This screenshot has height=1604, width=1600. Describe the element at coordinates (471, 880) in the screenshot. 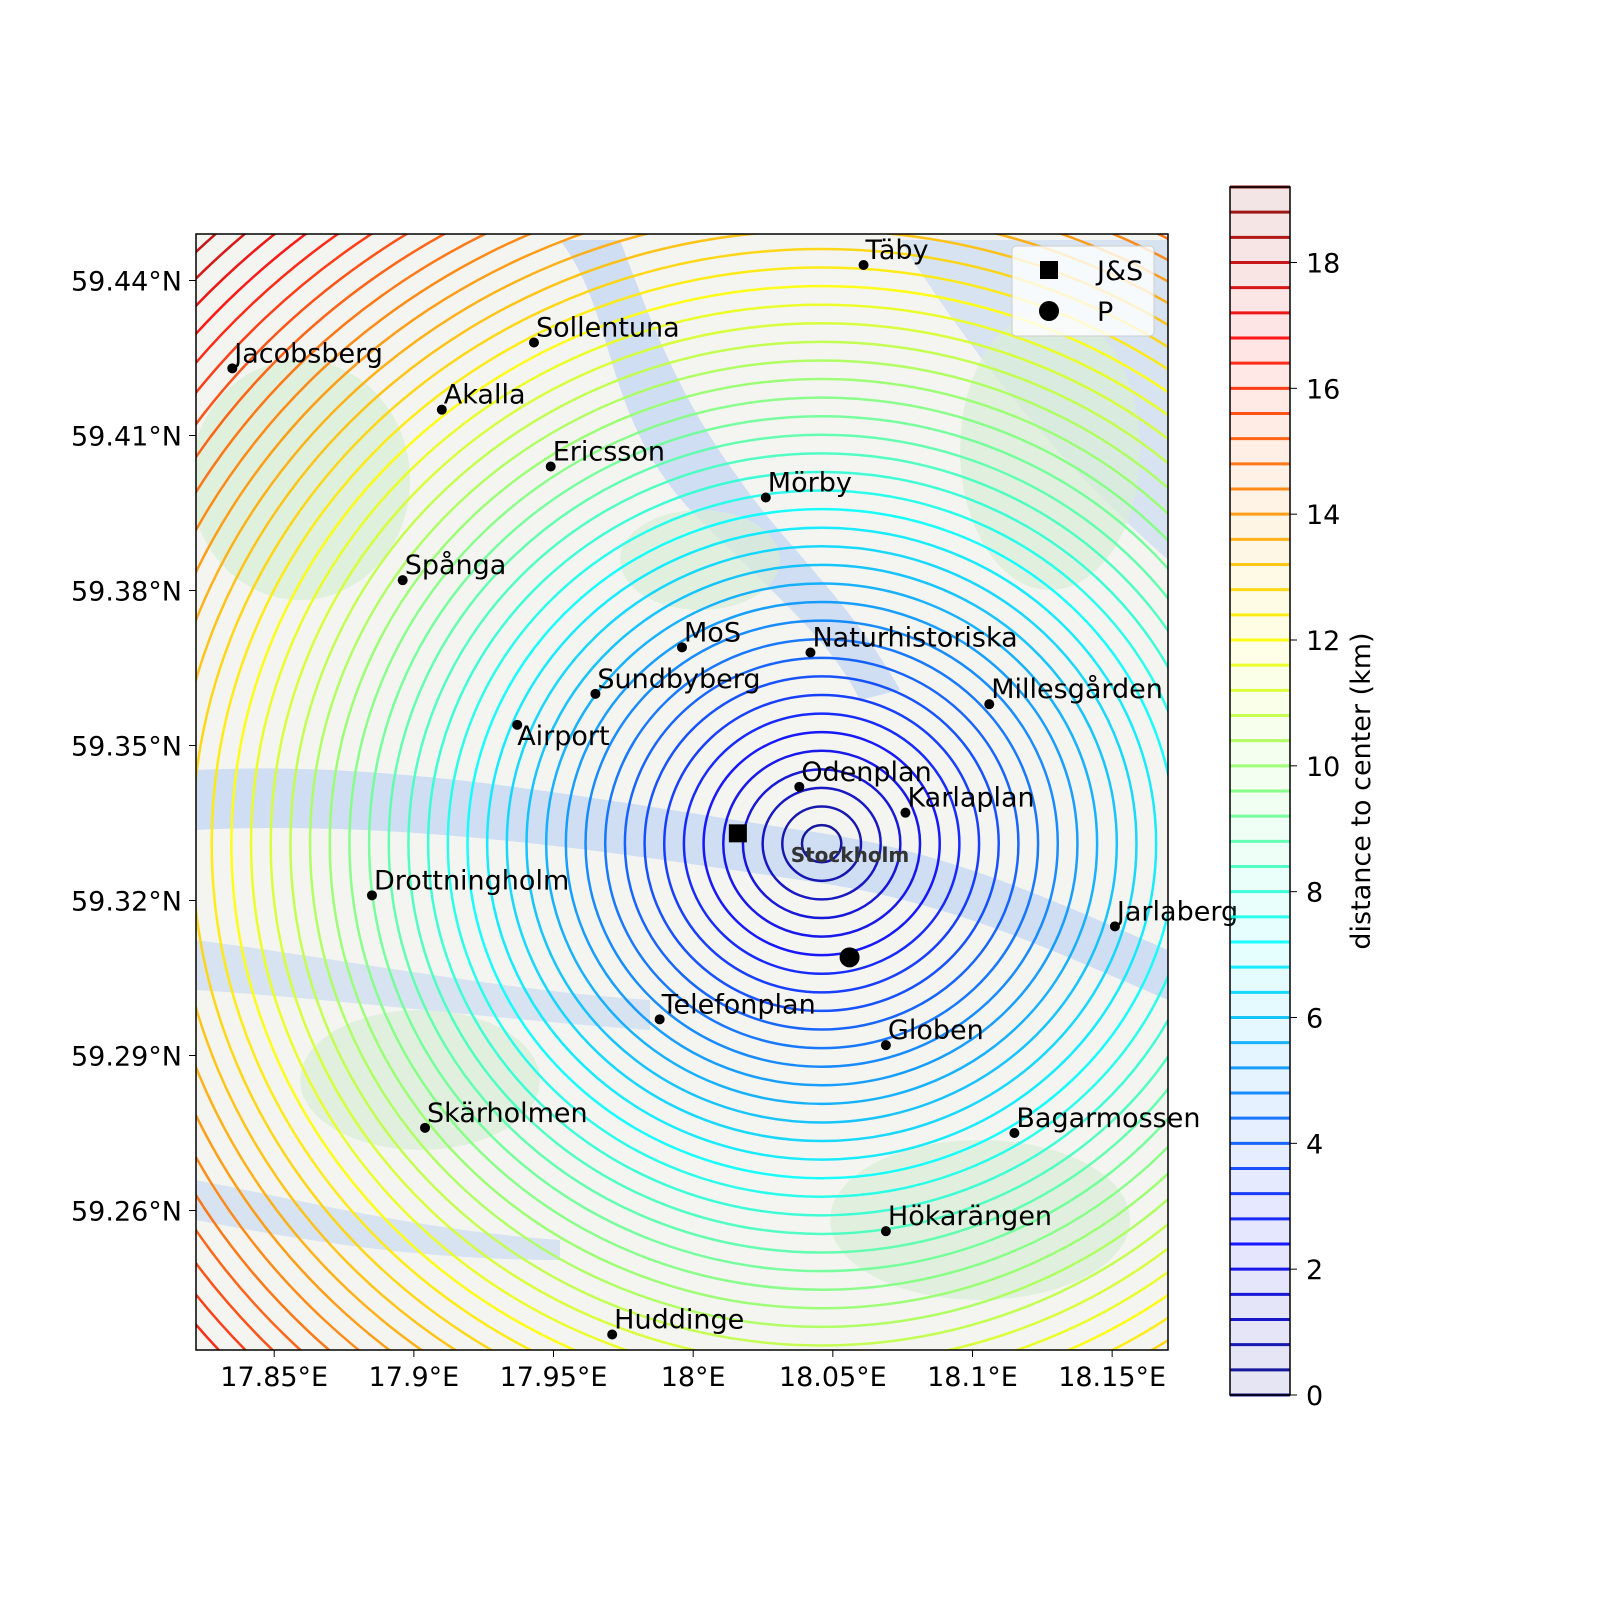

I see `place-label: Drottningholm` at that location.